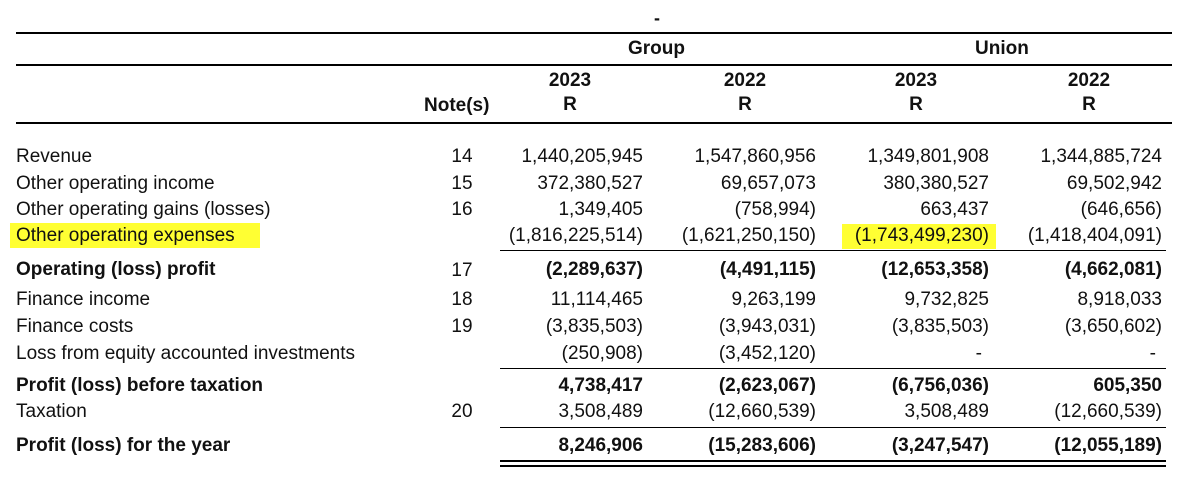 Image resolution: width=1200 pixels, height=490 pixels. Describe the element at coordinates (75, 326) in the screenshot. I see `row-label-finance-costs: Finance costs` at that location.